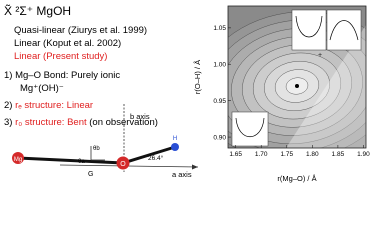  I want to click on point: 1) Mg–O Bond: Purely ionic, so click(62, 75).